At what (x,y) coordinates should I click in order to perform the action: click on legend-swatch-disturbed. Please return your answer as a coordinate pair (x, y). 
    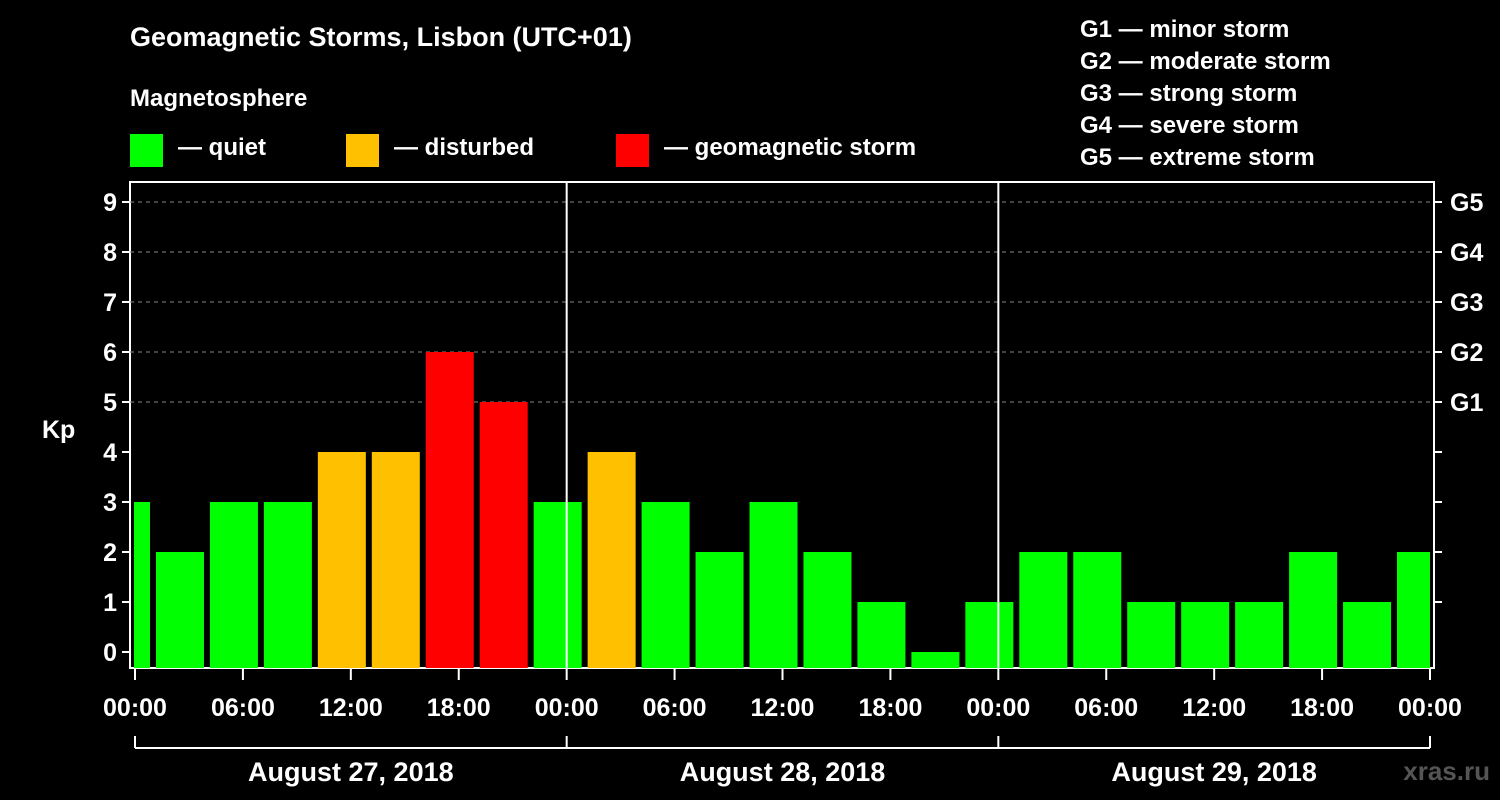
    Looking at the image, I should click on (362, 150).